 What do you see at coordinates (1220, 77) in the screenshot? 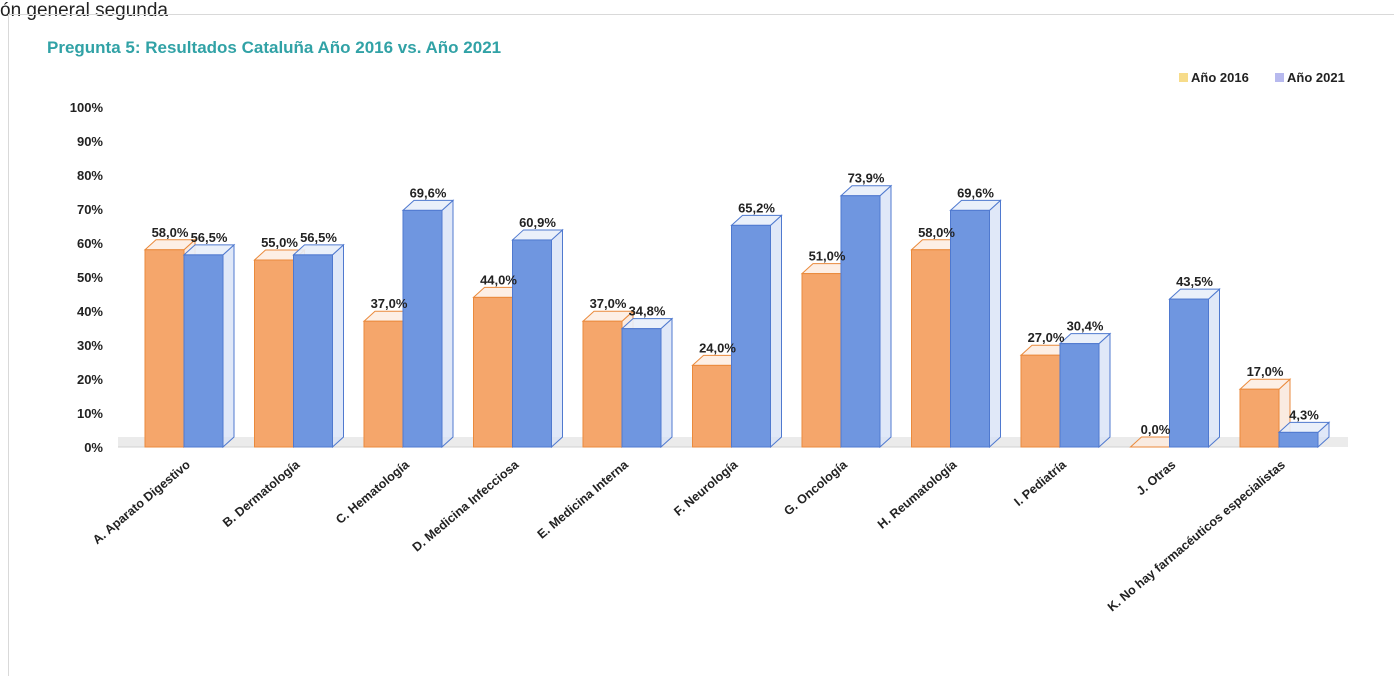
I see `legend-label: Año 2016` at bounding box center [1220, 77].